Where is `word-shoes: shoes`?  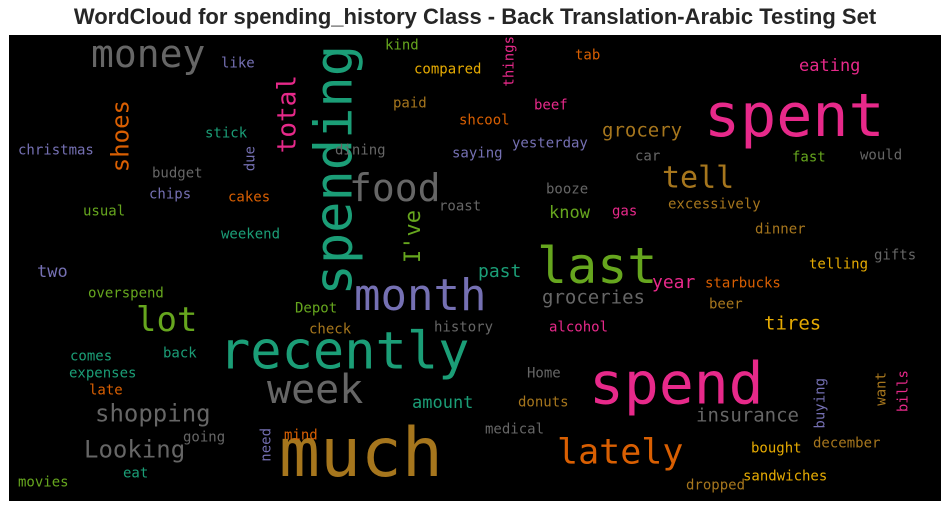 word-shoes: shoes is located at coordinates (121, 136).